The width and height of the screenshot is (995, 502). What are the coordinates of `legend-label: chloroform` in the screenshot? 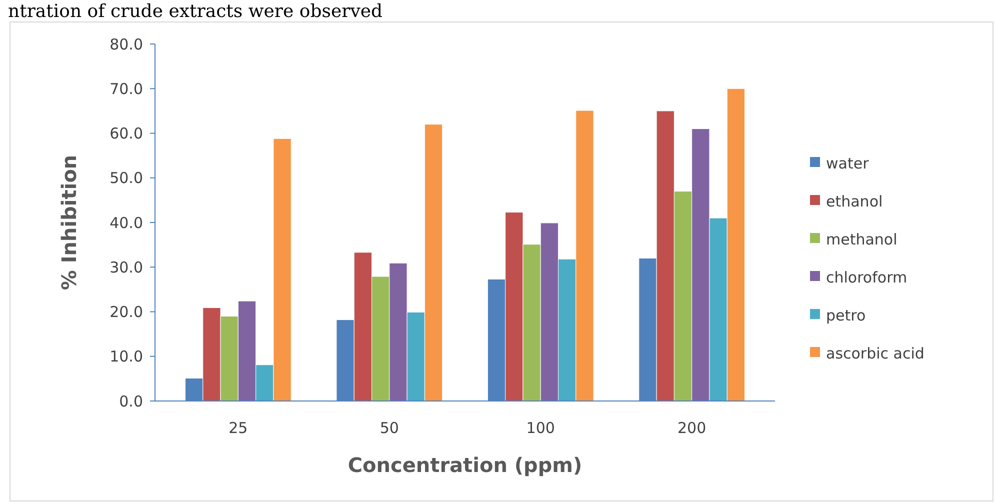 It's located at (867, 277).